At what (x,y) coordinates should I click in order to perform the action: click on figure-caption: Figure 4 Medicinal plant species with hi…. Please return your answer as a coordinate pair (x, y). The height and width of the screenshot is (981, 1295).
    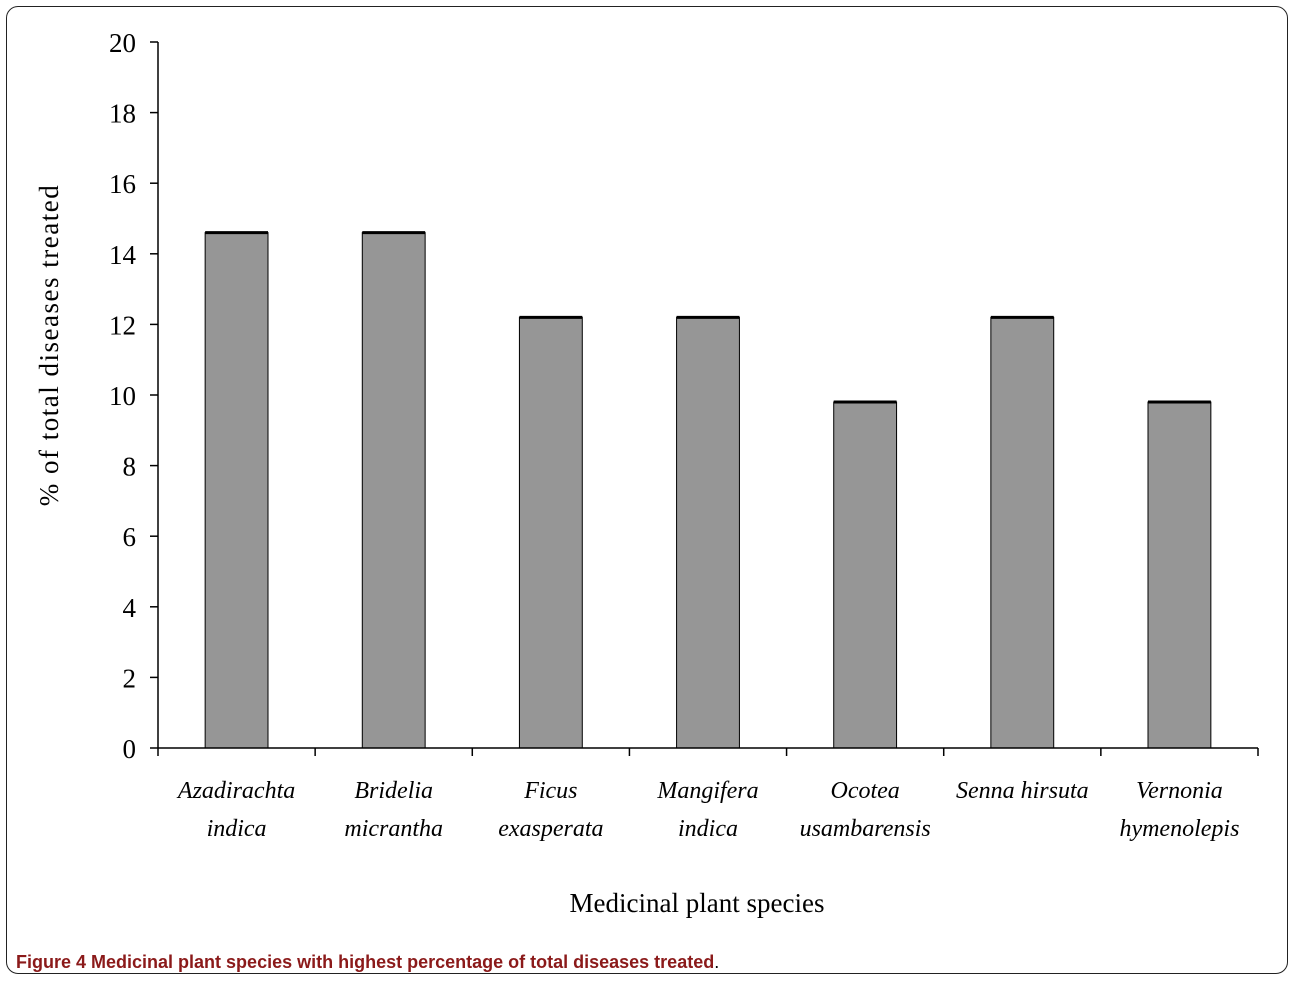
    Looking at the image, I should click on (367, 962).